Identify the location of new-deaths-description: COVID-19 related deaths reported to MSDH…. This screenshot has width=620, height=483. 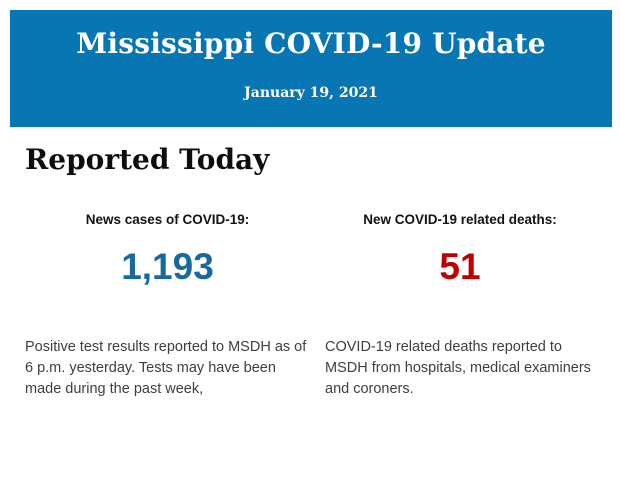
(458, 368).